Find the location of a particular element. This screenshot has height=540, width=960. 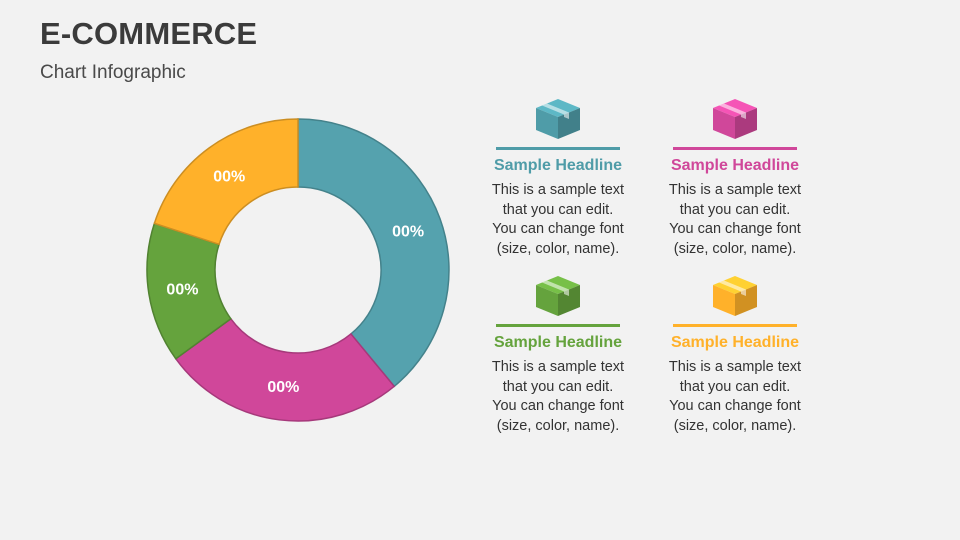

donut-slice-label-2: 00% is located at coordinates (283, 387).